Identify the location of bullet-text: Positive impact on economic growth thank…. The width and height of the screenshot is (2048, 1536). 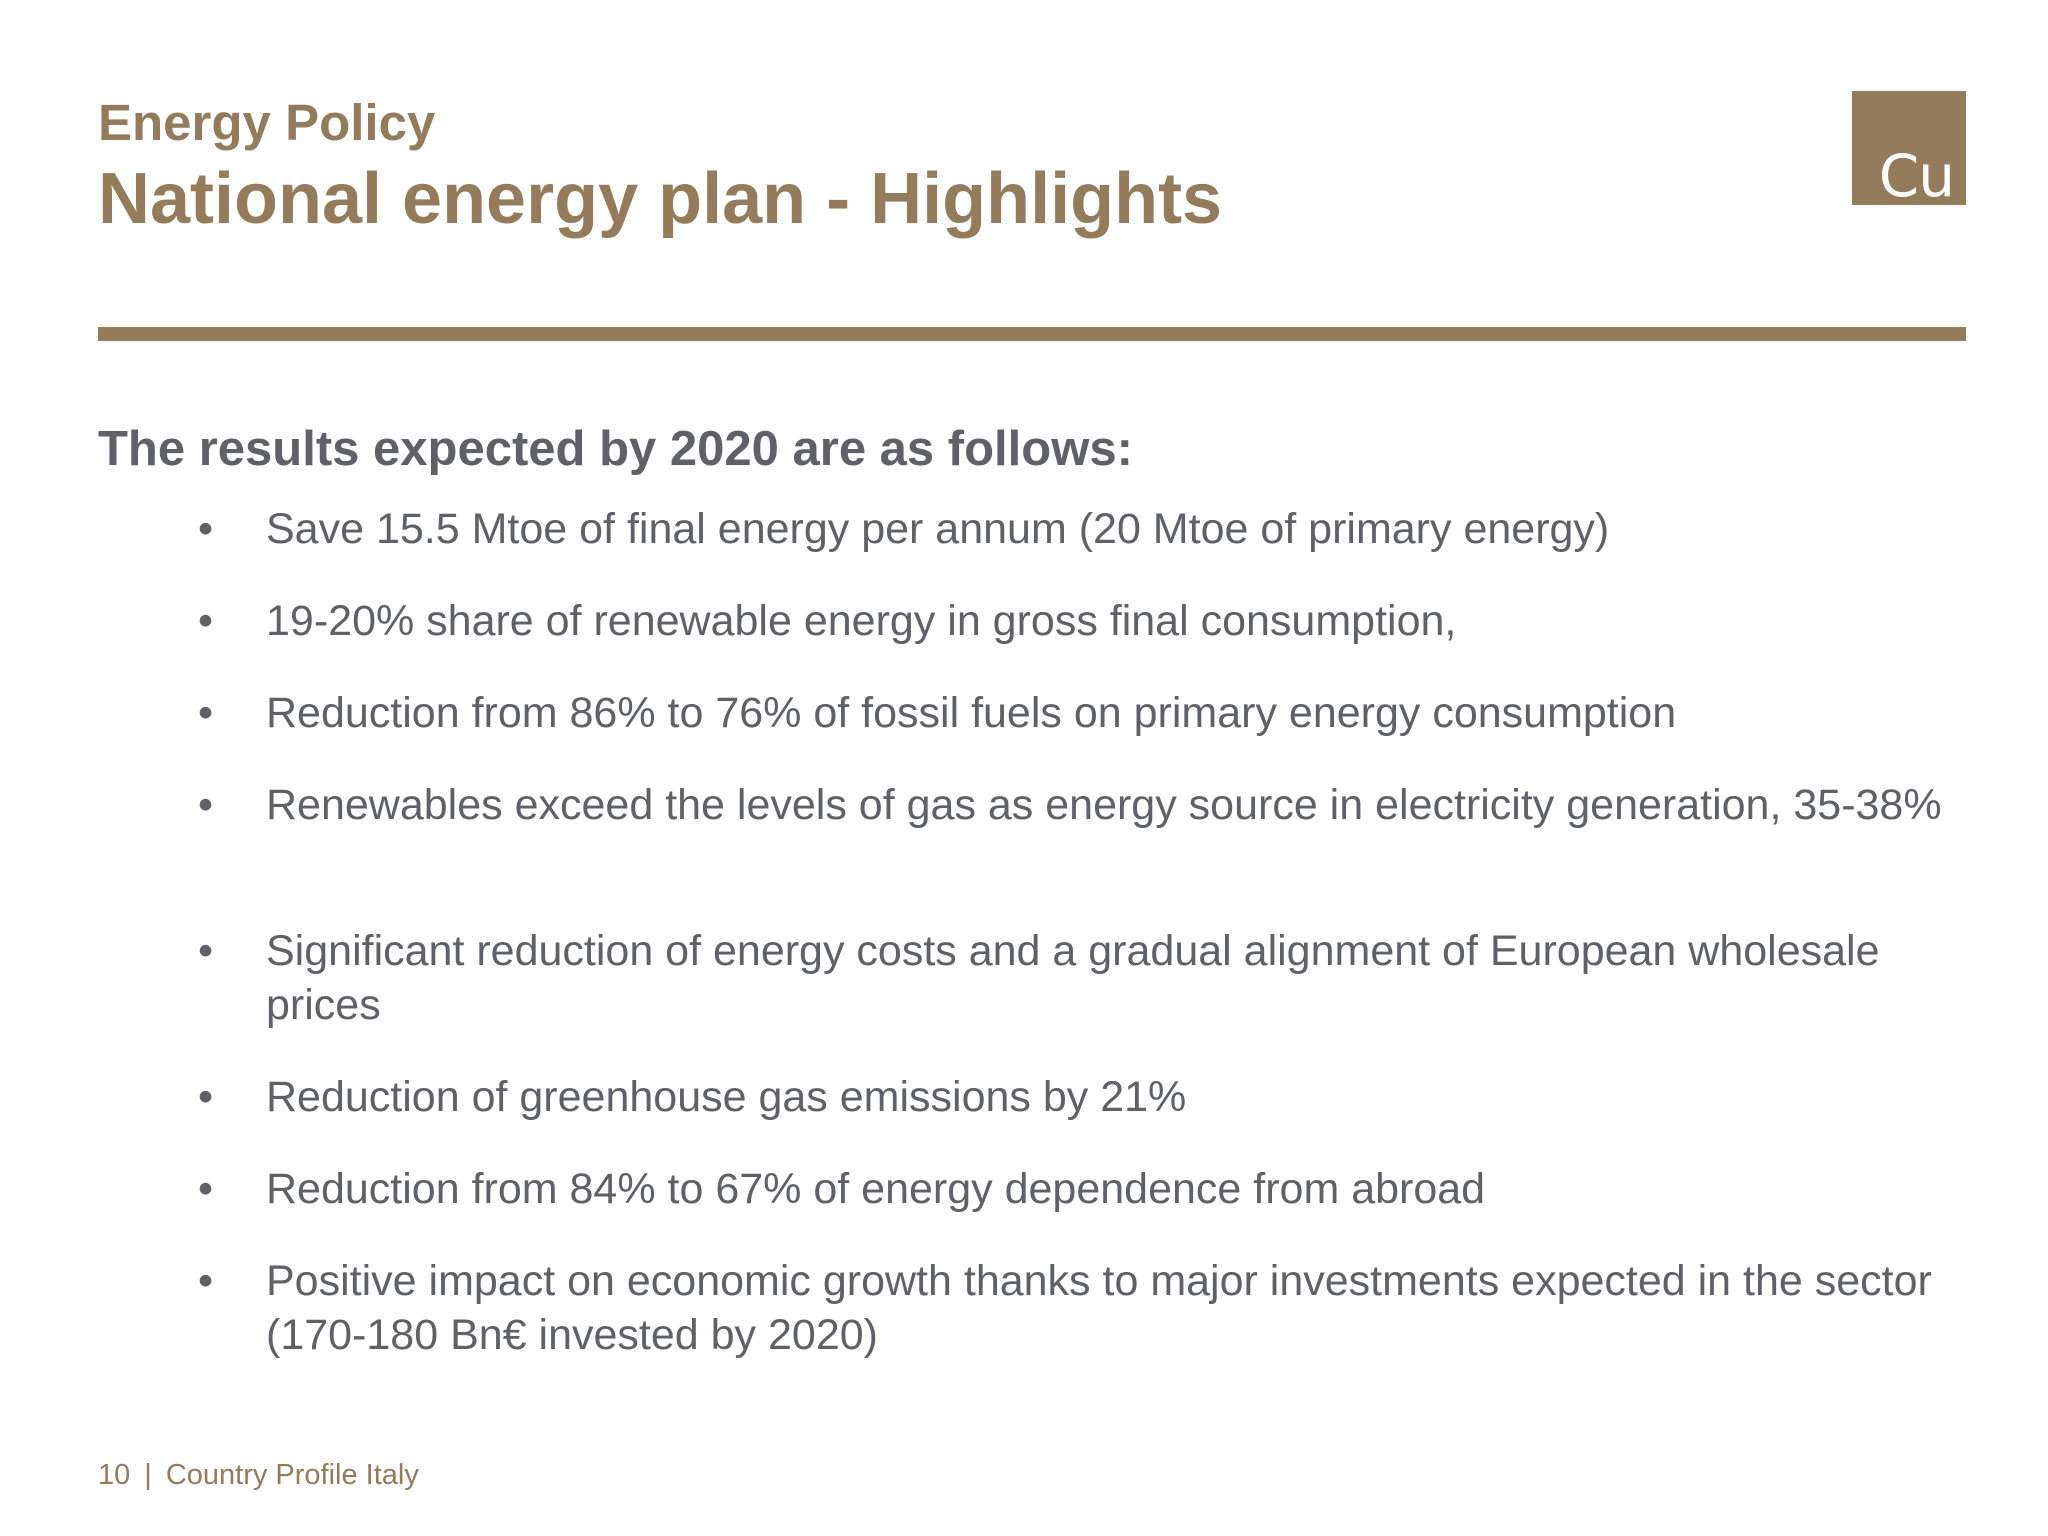
(1099, 1308).